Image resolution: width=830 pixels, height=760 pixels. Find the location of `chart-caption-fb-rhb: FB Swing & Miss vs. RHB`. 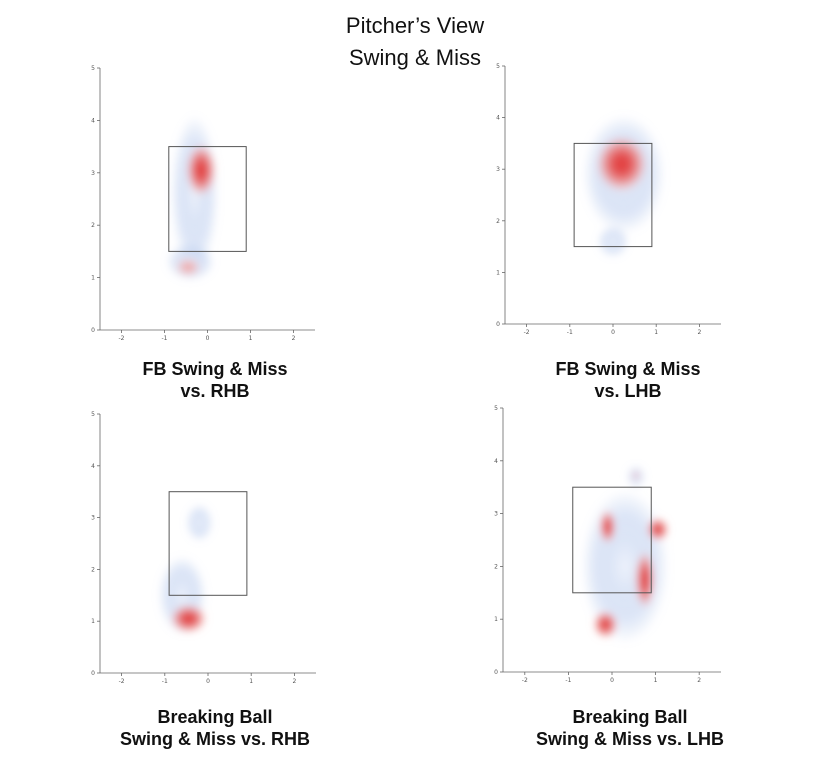

chart-caption-fb-rhb: FB Swing & Miss vs. RHB is located at coordinates (215, 380).